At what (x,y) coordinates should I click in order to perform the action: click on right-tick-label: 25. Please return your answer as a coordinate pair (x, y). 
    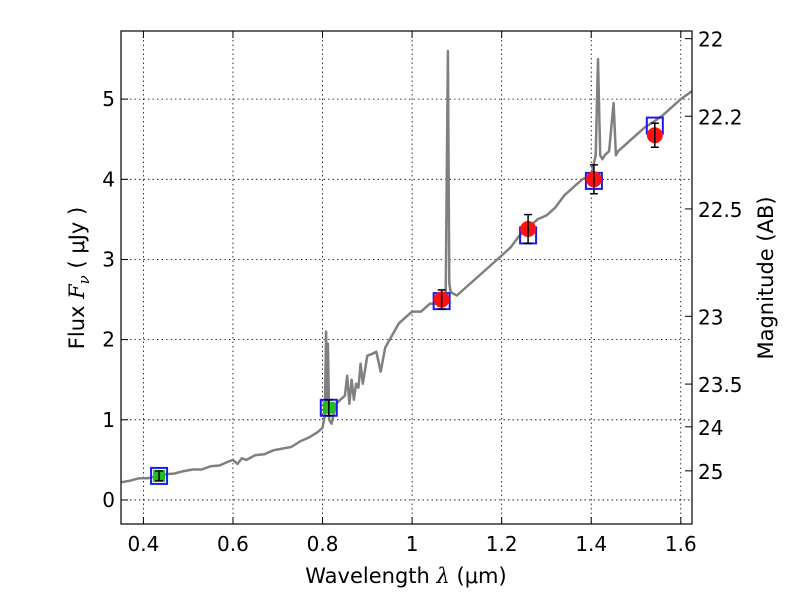
    Looking at the image, I should click on (710, 472).